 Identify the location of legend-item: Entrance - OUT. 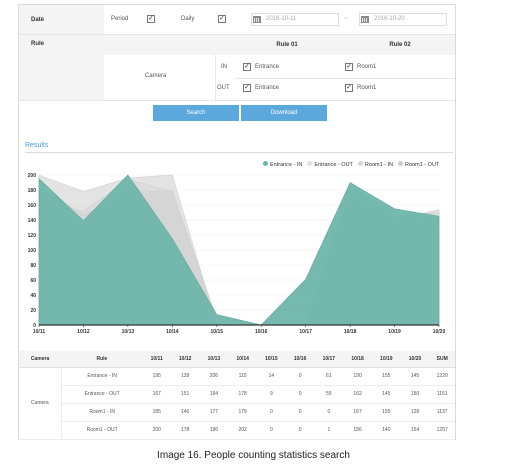
(330, 164).